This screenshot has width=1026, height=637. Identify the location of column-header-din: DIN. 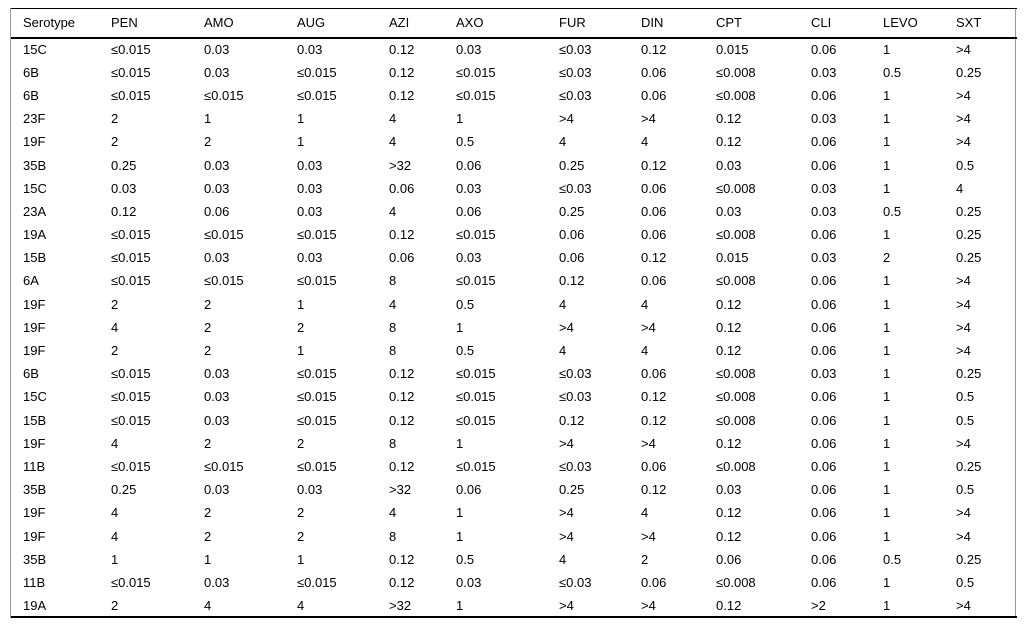
(652, 23).